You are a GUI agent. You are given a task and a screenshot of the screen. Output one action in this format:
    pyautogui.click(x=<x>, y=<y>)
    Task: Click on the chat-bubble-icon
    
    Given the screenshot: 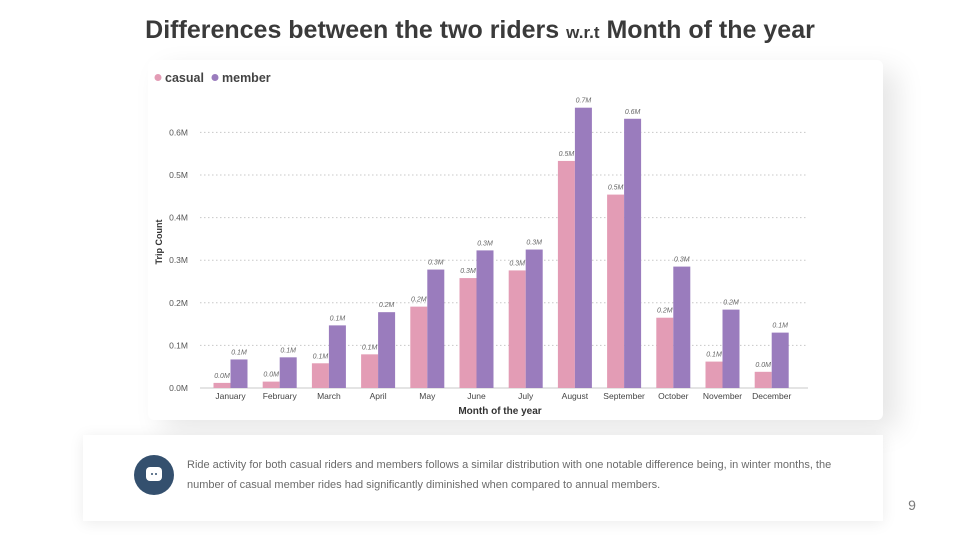 What is the action you would take?
    pyautogui.click(x=154, y=474)
    